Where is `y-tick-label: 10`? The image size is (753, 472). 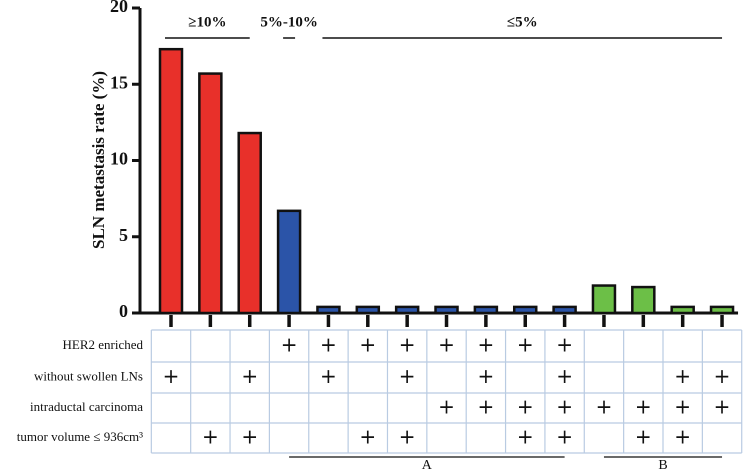
y-tick-label: 10 is located at coordinates (119, 159).